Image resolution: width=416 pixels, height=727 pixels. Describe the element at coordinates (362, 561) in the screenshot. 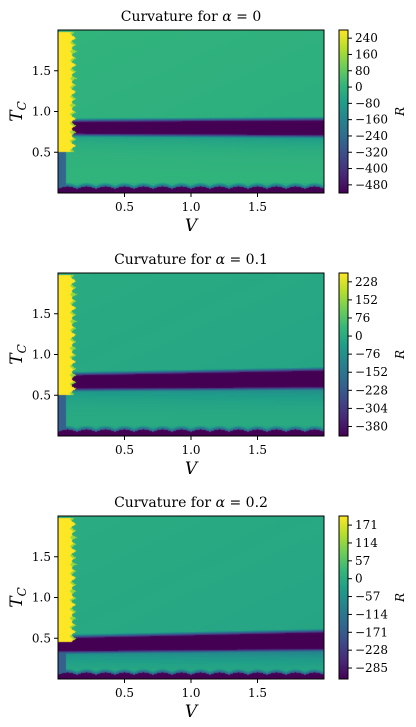

I see `colorbar-tick-label: 57` at that location.